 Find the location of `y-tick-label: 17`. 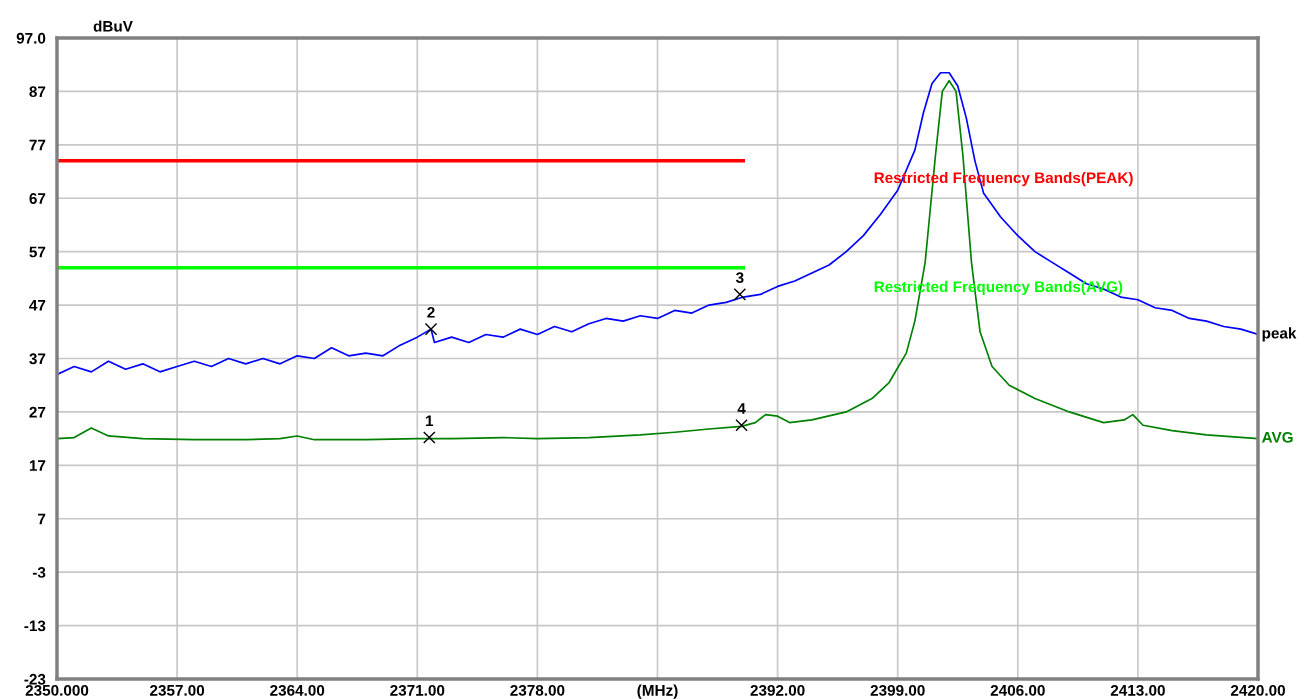

y-tick-label: 17 is located at coordinates (37, 465).